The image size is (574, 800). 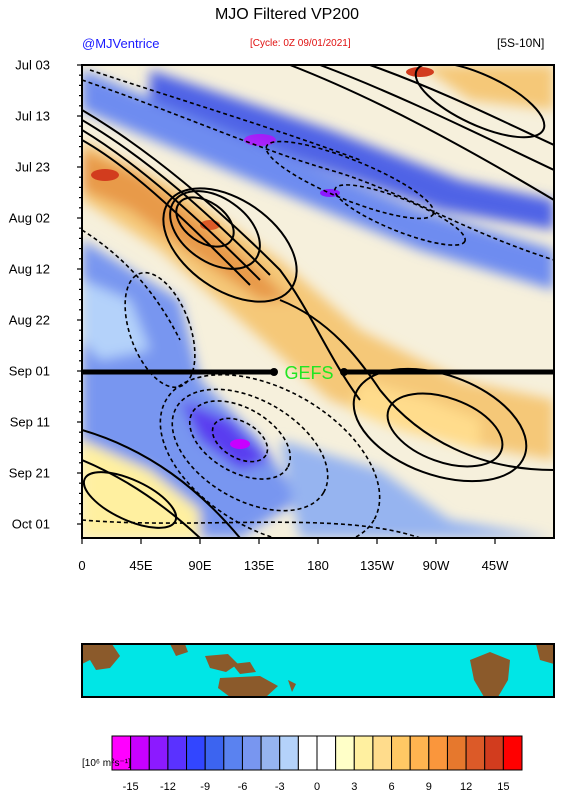 What do you see at coordinates (29, 269) in the screenshot?
I see `y-tick-label: Aug 12` at bounding box center [29, 269].